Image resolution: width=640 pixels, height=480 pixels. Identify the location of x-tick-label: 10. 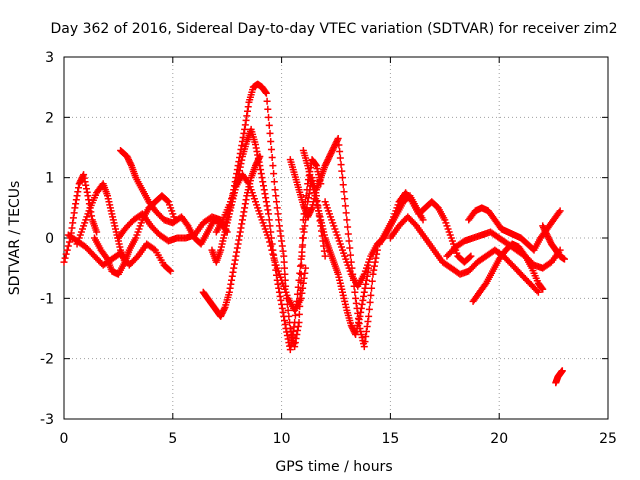
(282, 439).